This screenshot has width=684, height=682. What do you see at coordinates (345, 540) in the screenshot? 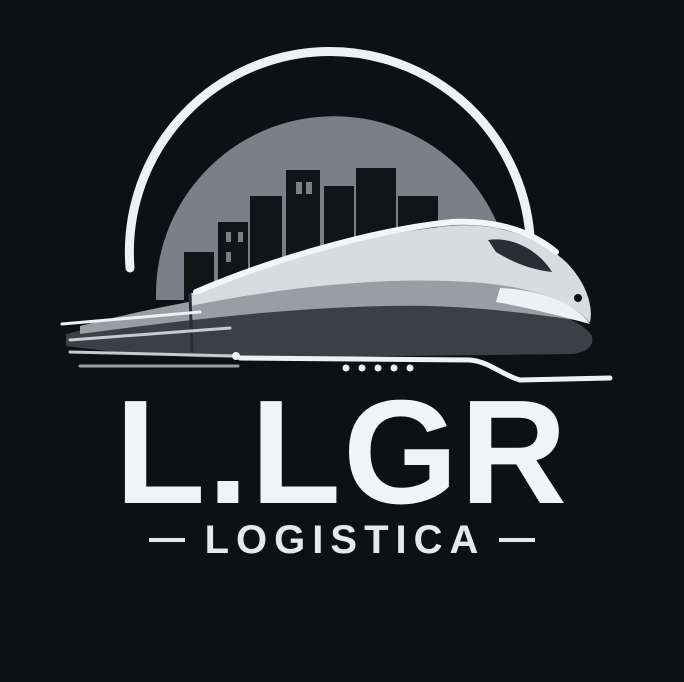
I see `tagline: LOGISTICA` at bounding box center [345, 540].